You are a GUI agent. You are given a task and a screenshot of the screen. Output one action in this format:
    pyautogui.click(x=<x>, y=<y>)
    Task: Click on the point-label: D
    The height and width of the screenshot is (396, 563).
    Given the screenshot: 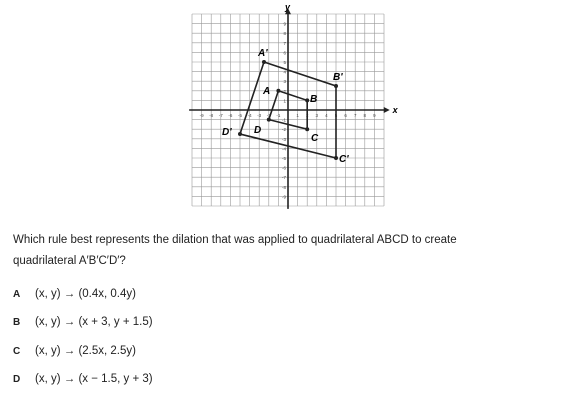 What is the action you would take?
    pyautogui.click(x=257, y=130)
    